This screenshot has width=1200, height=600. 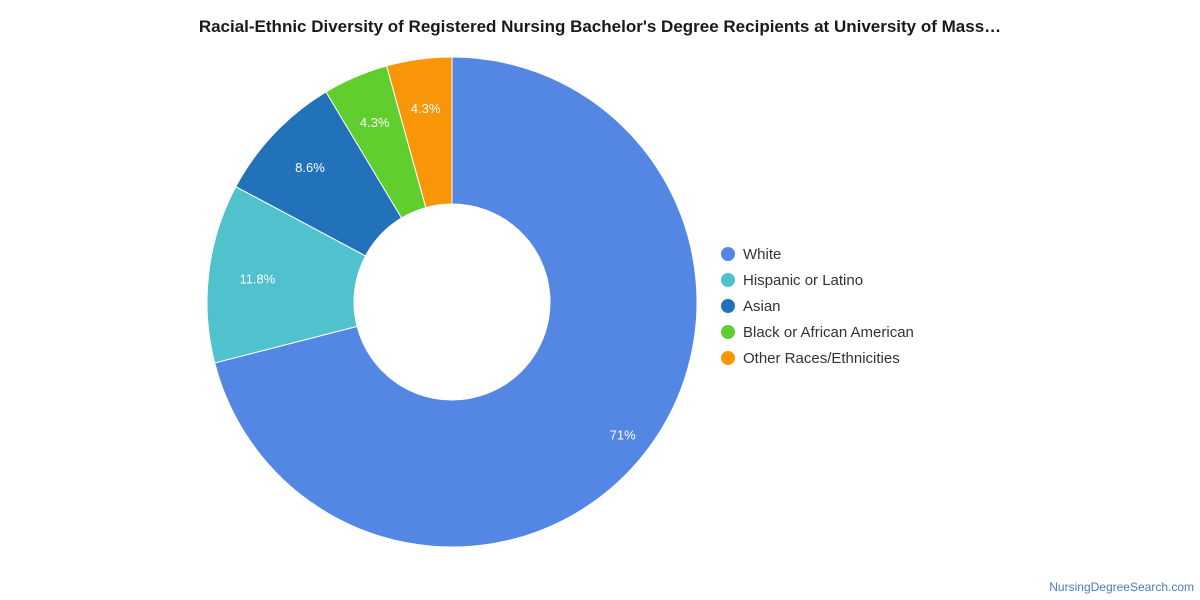 I want to click on legend-label: White, so click(x=762, y=254).